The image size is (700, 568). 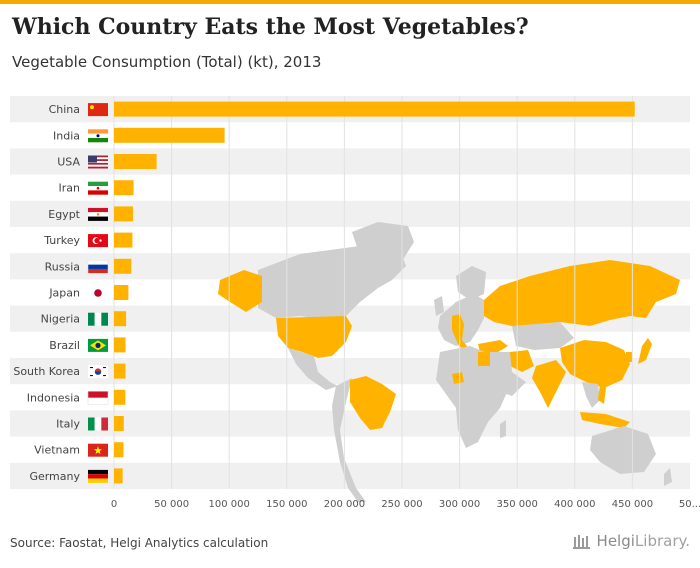 I want to click on category-label: Iran, so click(x=70, y=188).